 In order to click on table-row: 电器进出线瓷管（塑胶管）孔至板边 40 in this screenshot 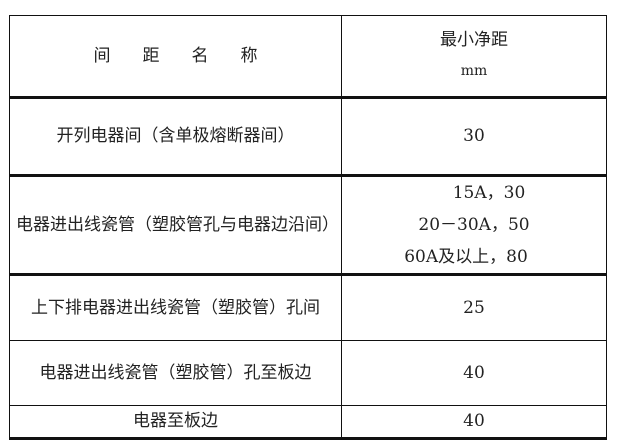, I will do `click(308, 373)`.